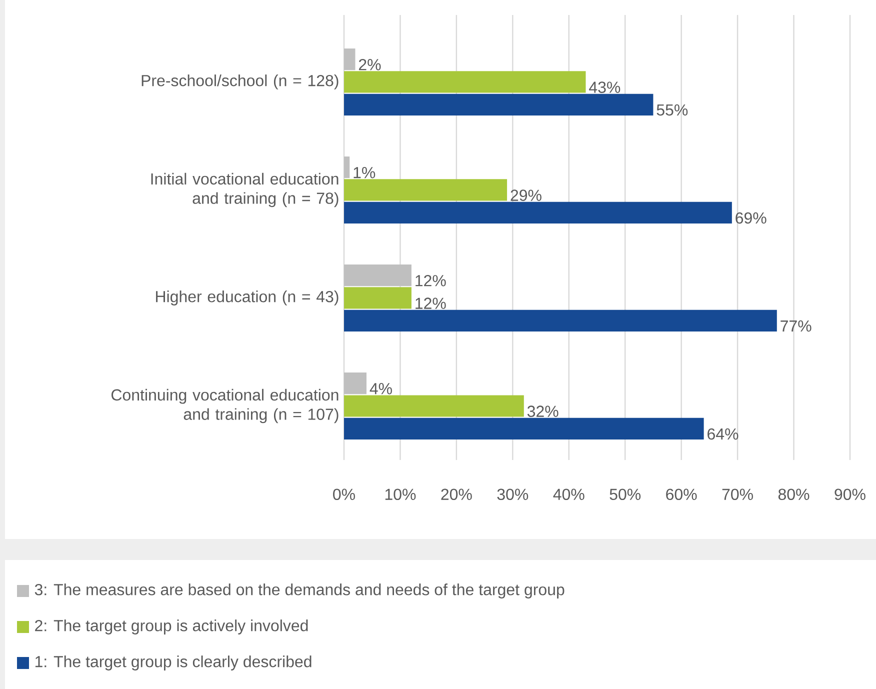 This screenshot has height=689, width=876. What do you see at coordinates (247, 298) in the screenshot?
I see `y-tick-label: Higher education (n = 43)` at bounding box center [247, 298].